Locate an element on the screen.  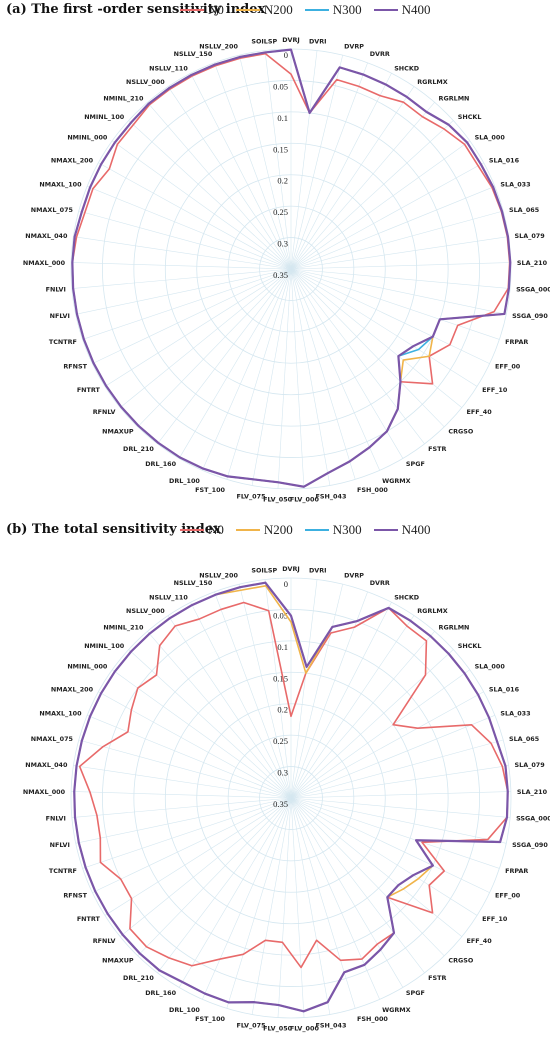
legend-item-n0: N0 is located at coordinates (202, 10).